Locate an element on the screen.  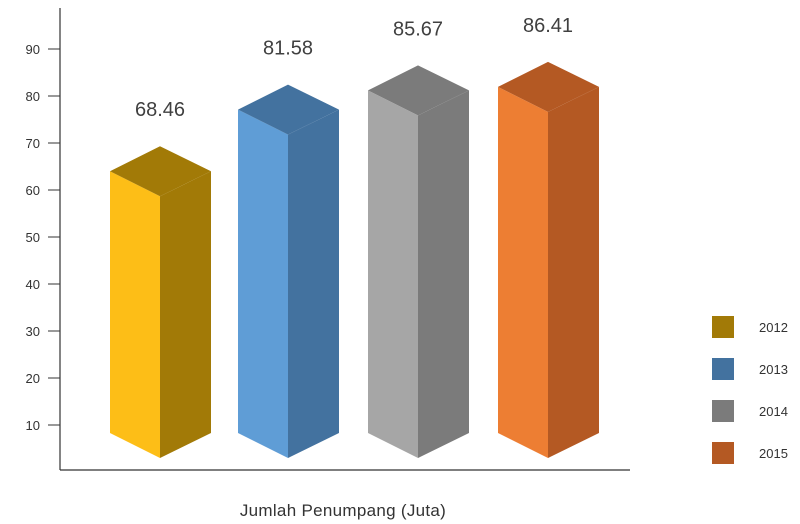
legend: 2012 2013 2014 2015 is located at coordinates (750, 390).